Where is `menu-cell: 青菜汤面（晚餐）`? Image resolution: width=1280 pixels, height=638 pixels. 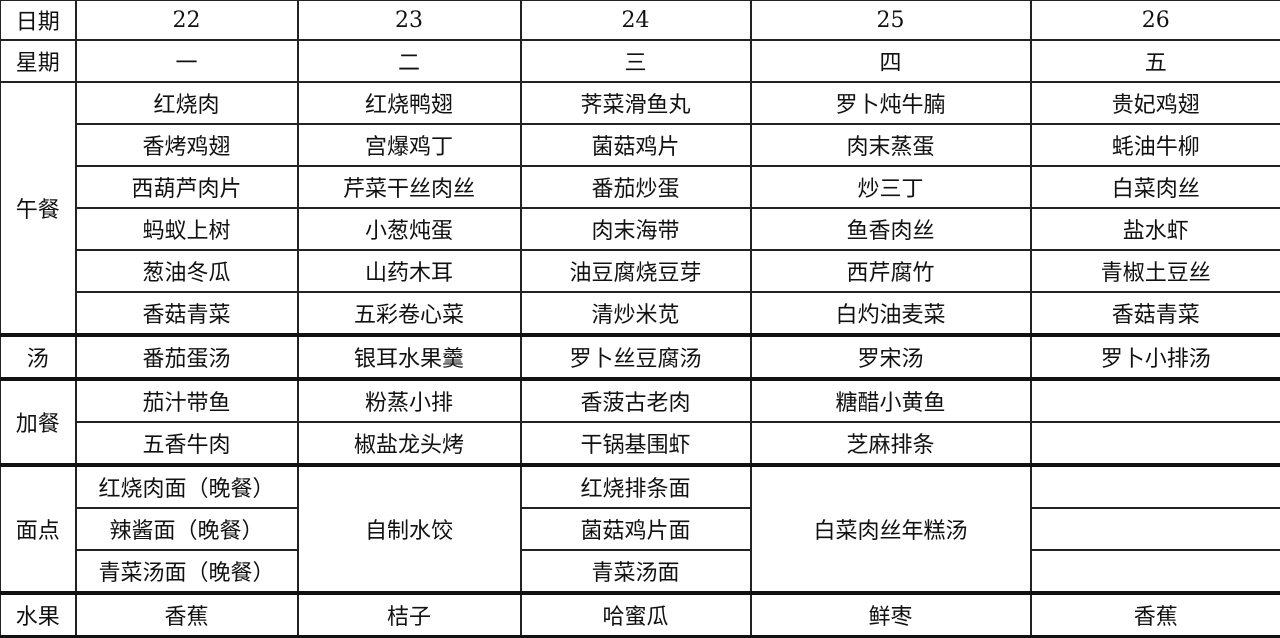
menu-cell: 青菜汤面（晚餐） is located at coordinates (187, 571).